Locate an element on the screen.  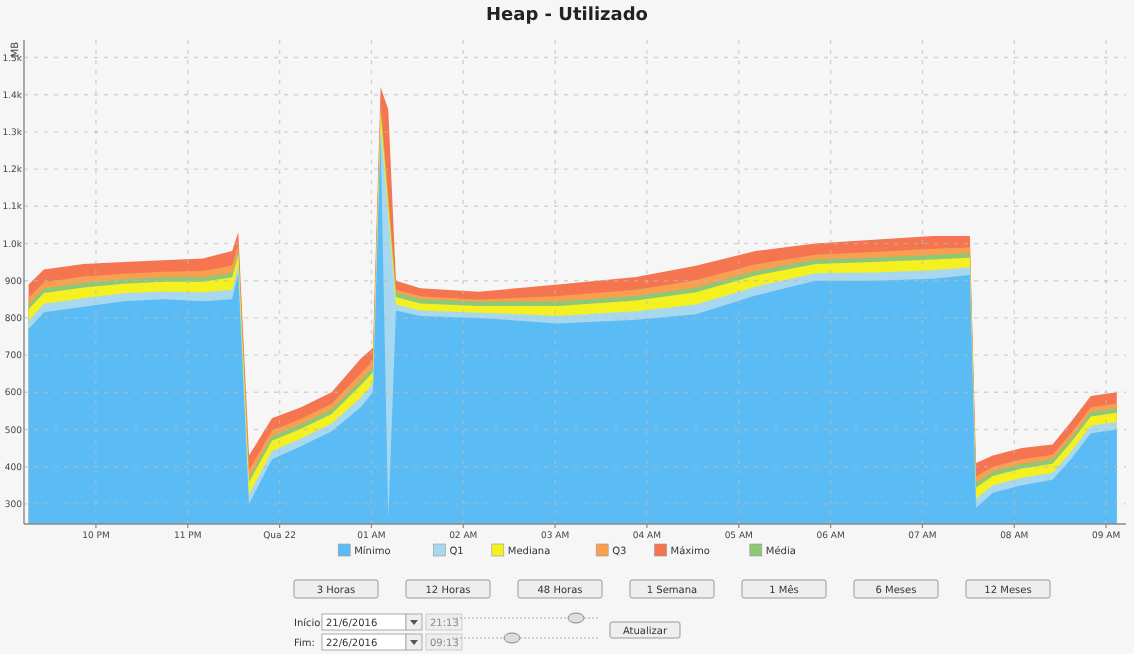
chart-title: Heap - Utilizado is located at coordinates (567, 16).